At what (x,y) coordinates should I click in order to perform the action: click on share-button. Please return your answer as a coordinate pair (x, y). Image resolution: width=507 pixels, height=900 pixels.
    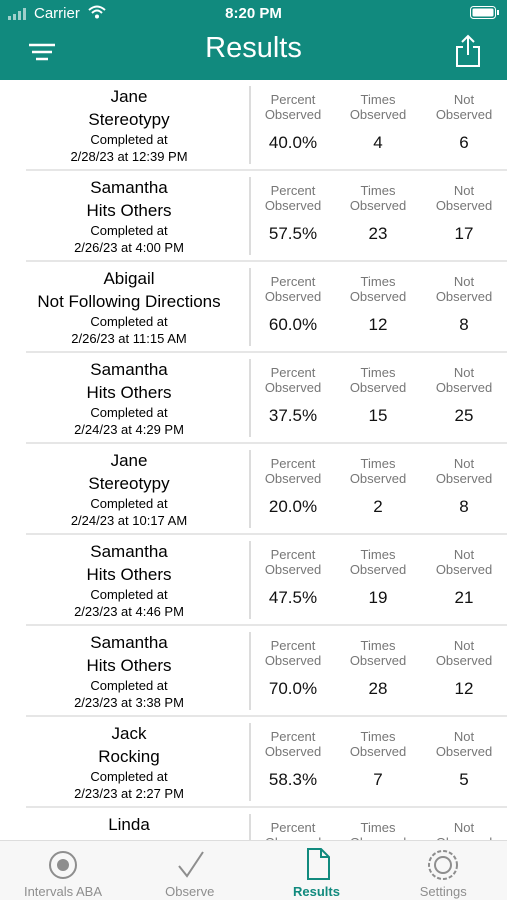
    Looking at the image, I should click on (468, 51).